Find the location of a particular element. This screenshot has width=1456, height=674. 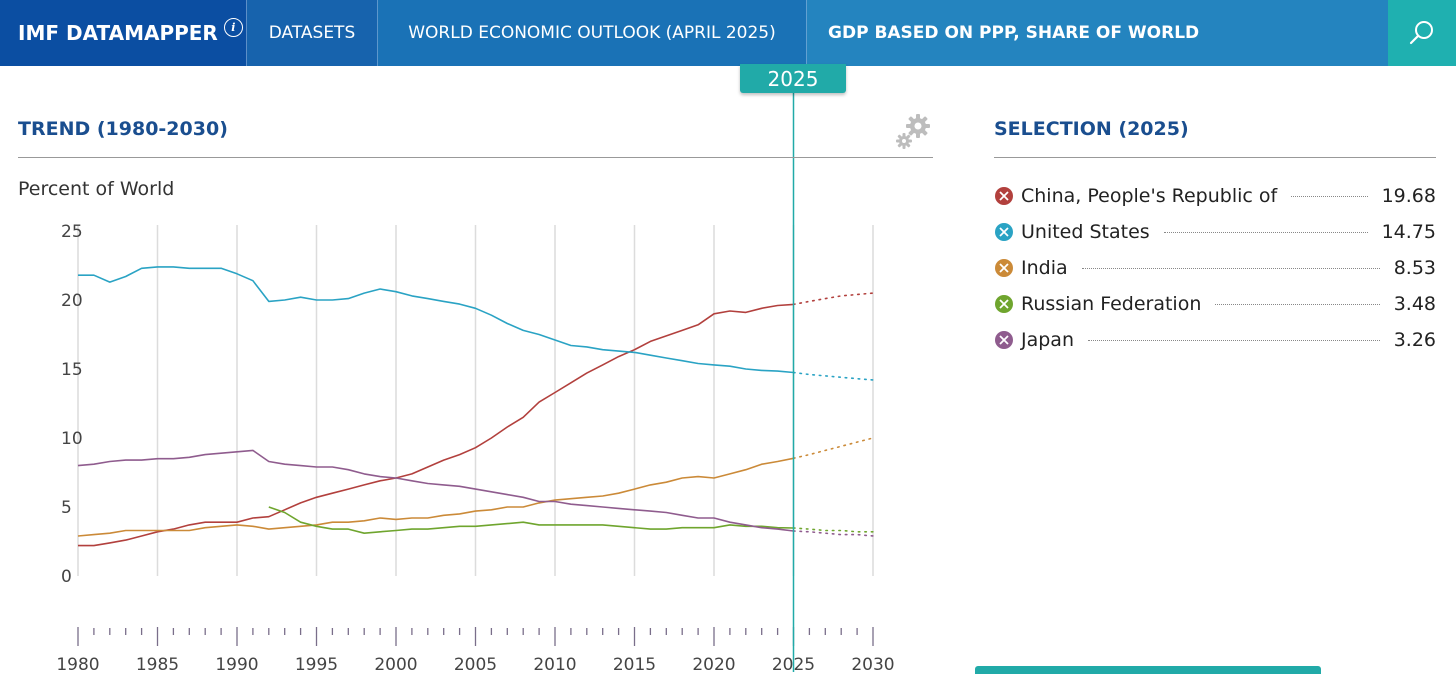

search-icon is located at coordinates (1421, 33).